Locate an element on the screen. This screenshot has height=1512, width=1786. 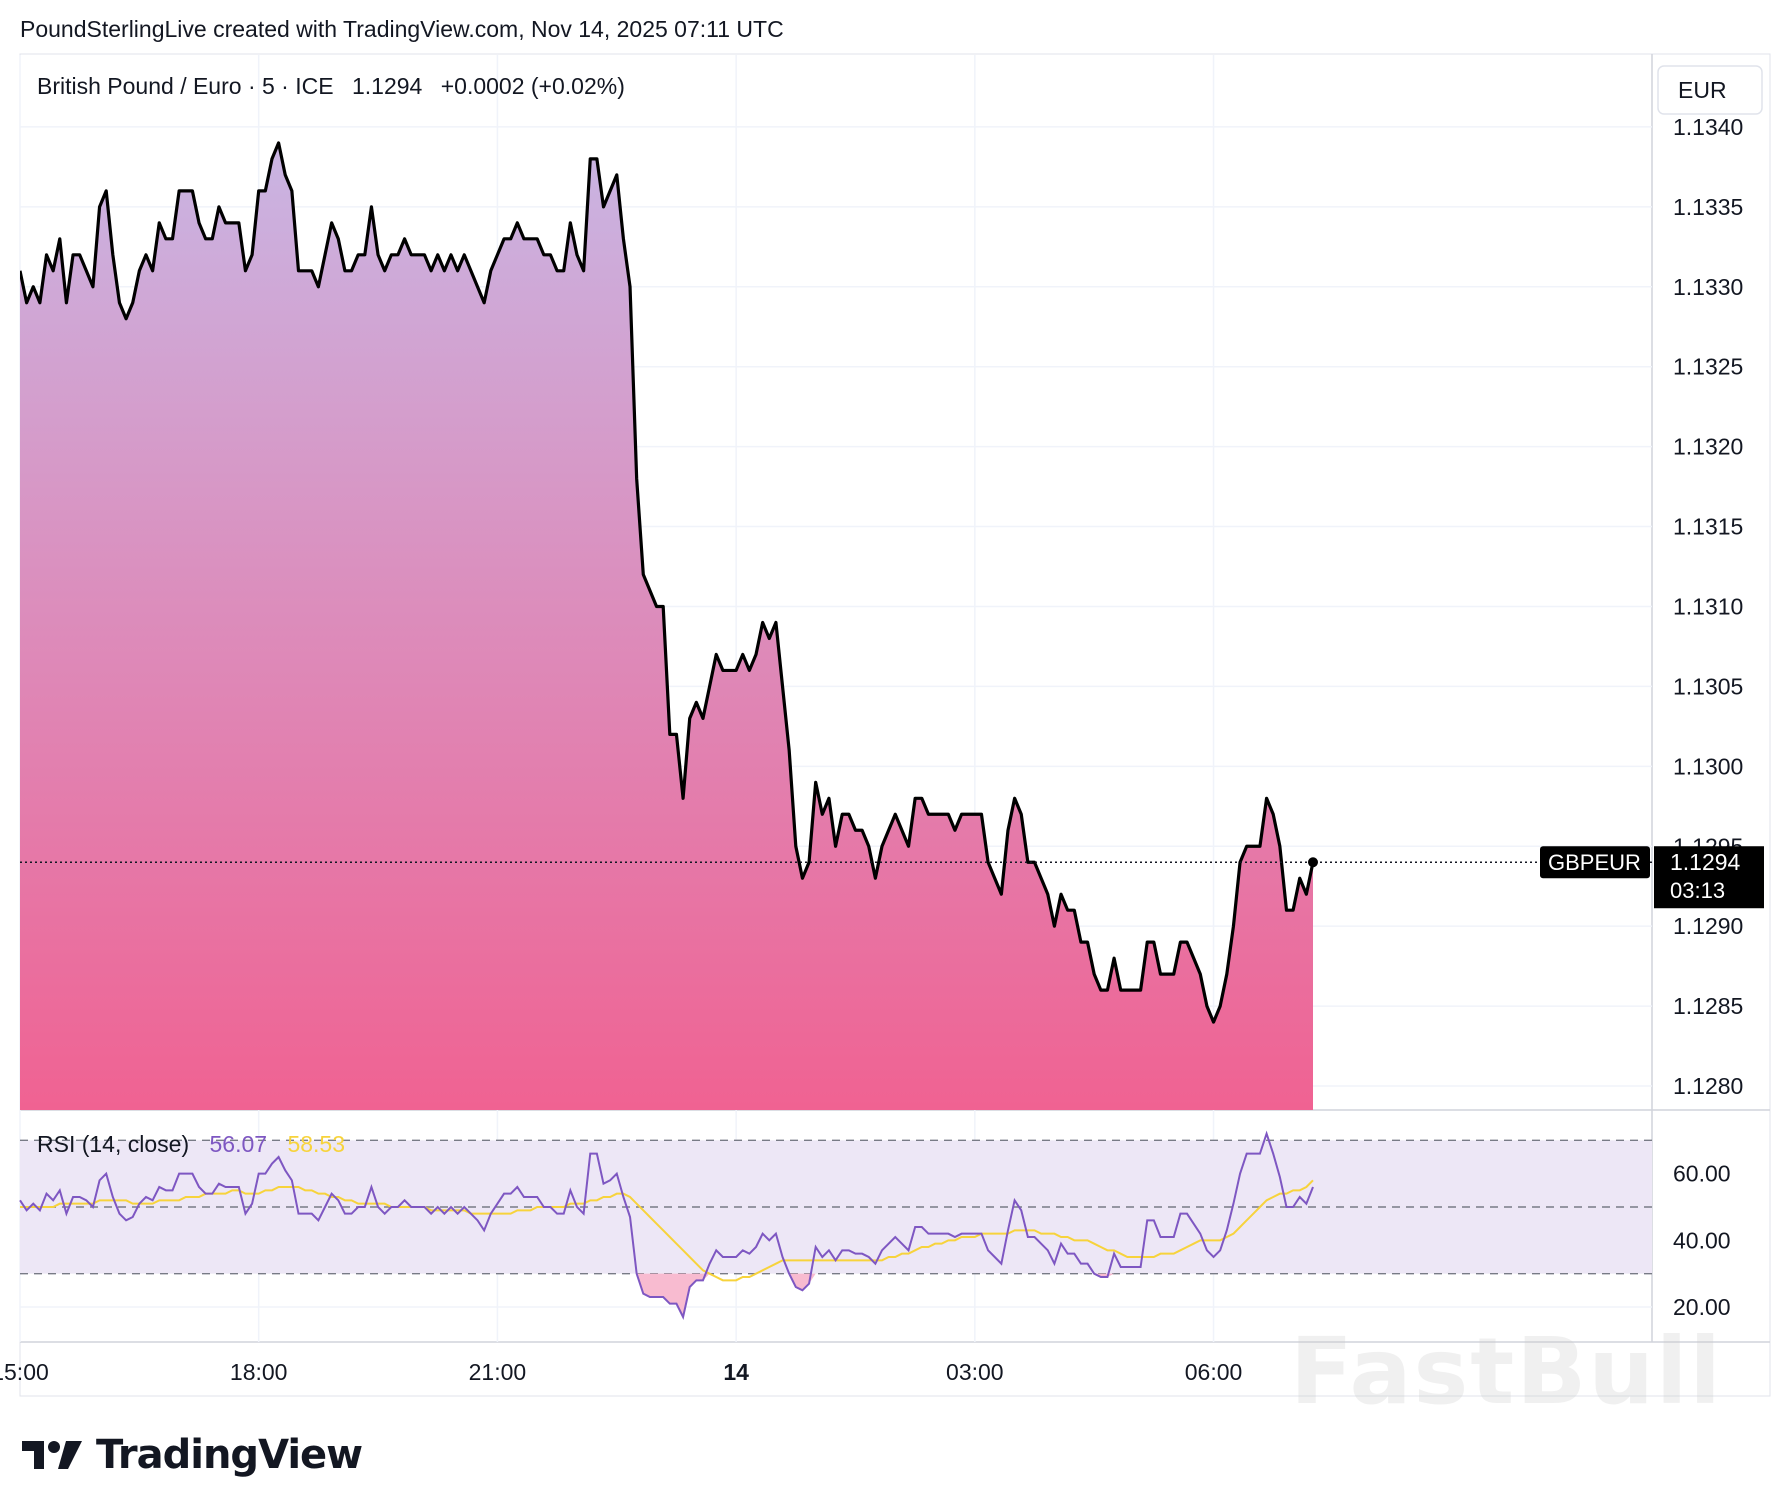
price-tick-label: 1.1310 is located at coordinates (1708, 606).